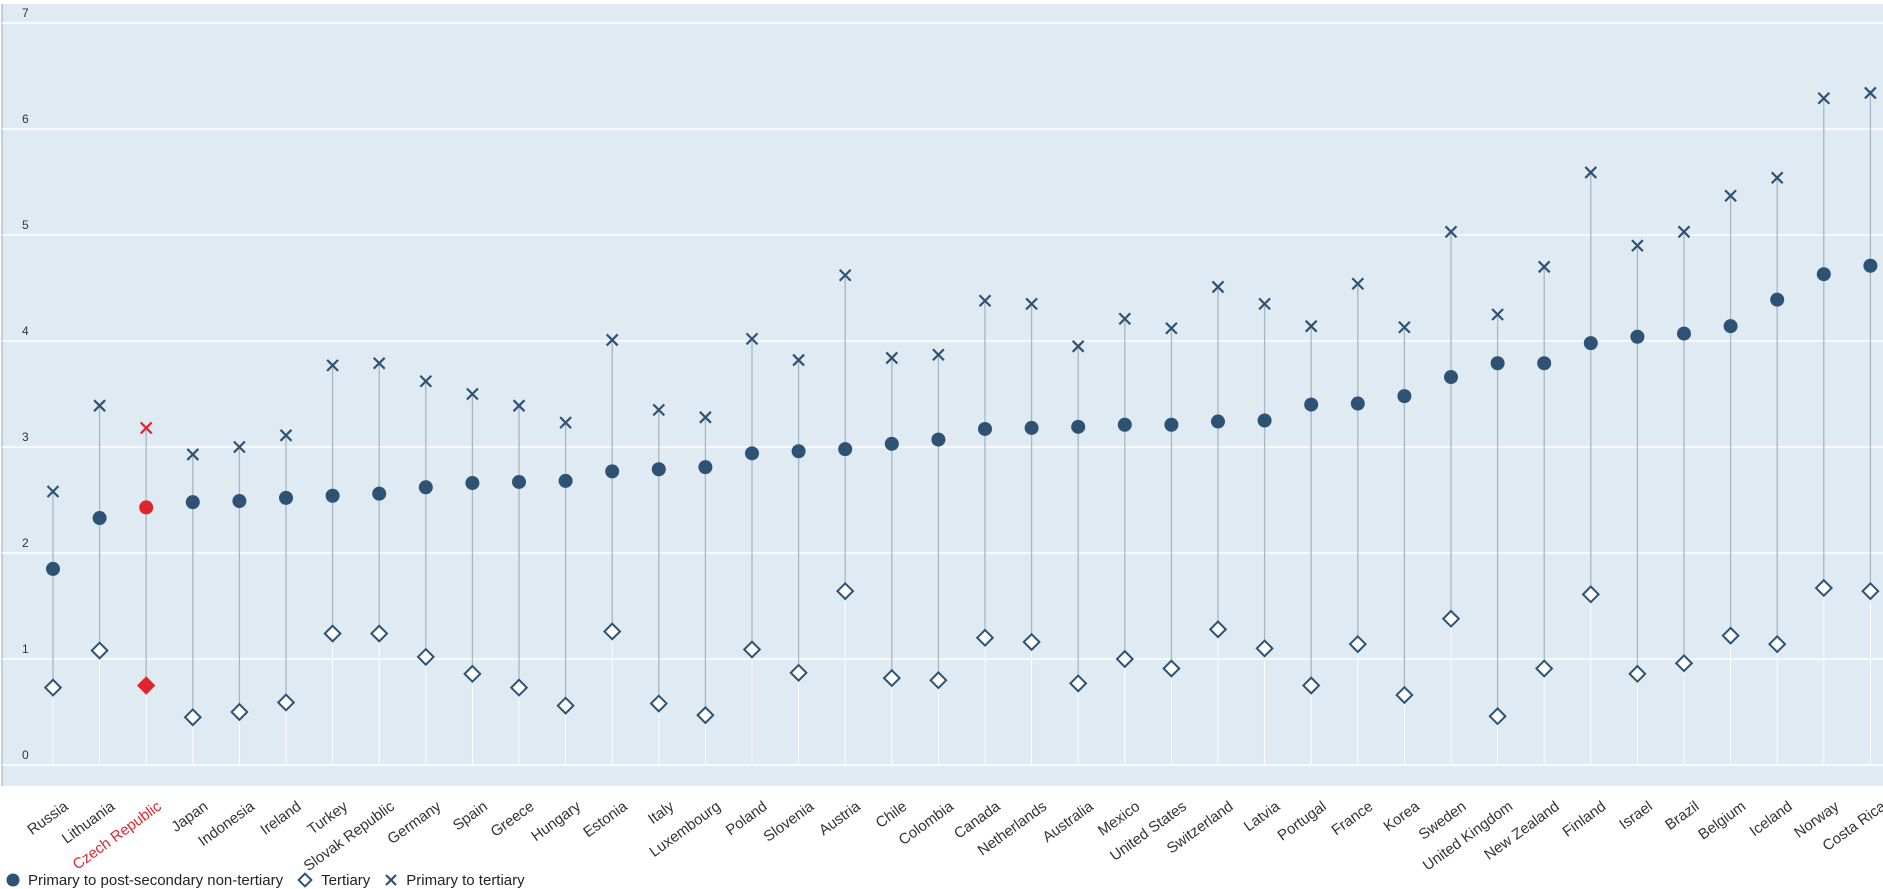 The width and height of the screenshot is (1883, 889). What do you see at coordinates (13, 880) in the screenshot?
I see `circle-marker-icon` at bounding box center [13, 880].